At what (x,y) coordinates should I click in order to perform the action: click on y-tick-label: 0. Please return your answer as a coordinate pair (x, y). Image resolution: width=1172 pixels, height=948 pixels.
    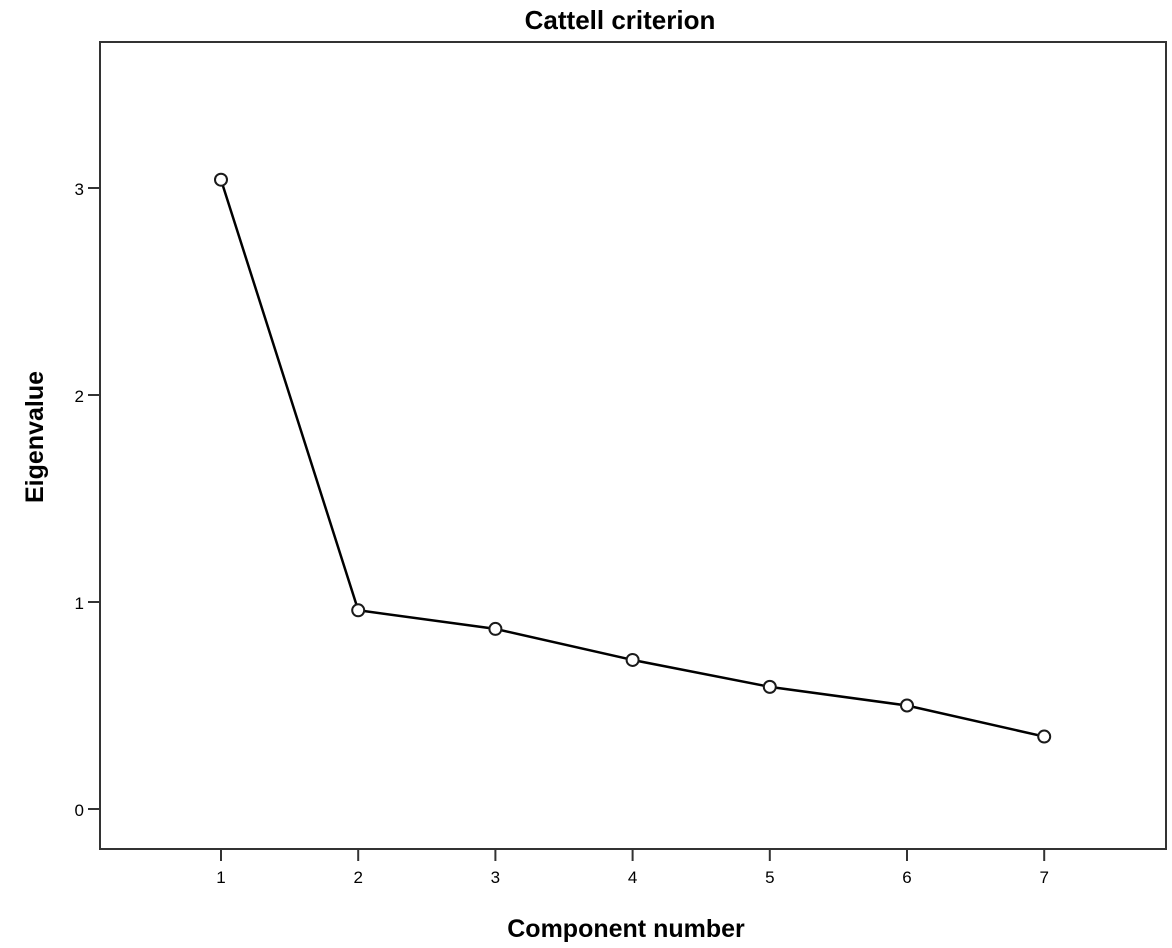
    Looking at the image, I should click on (79, 810).